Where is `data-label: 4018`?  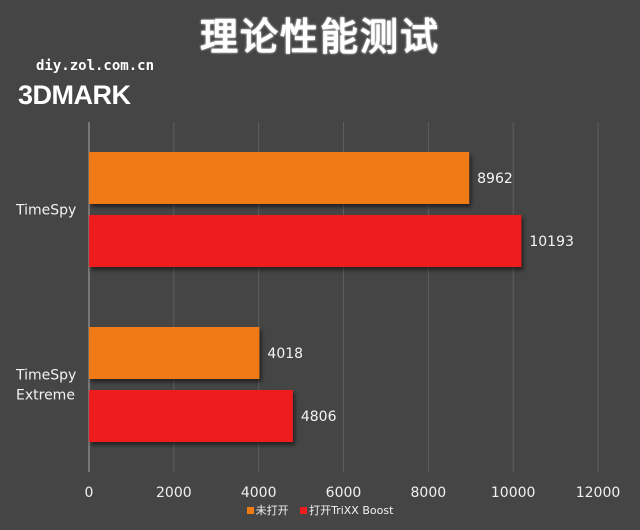
data-label: 4018 is located at coordinates (285, 354).